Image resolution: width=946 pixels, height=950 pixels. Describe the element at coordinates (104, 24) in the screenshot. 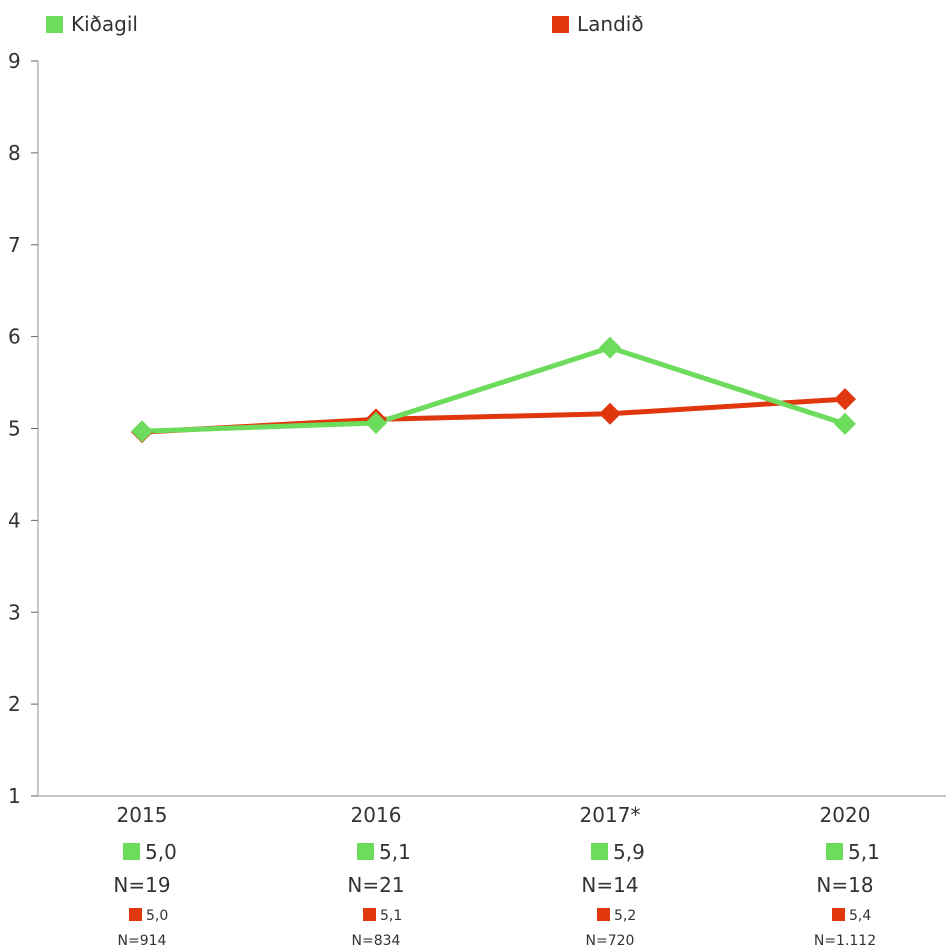

I see `legend-label-kidagil: Kiðagil` at that location.